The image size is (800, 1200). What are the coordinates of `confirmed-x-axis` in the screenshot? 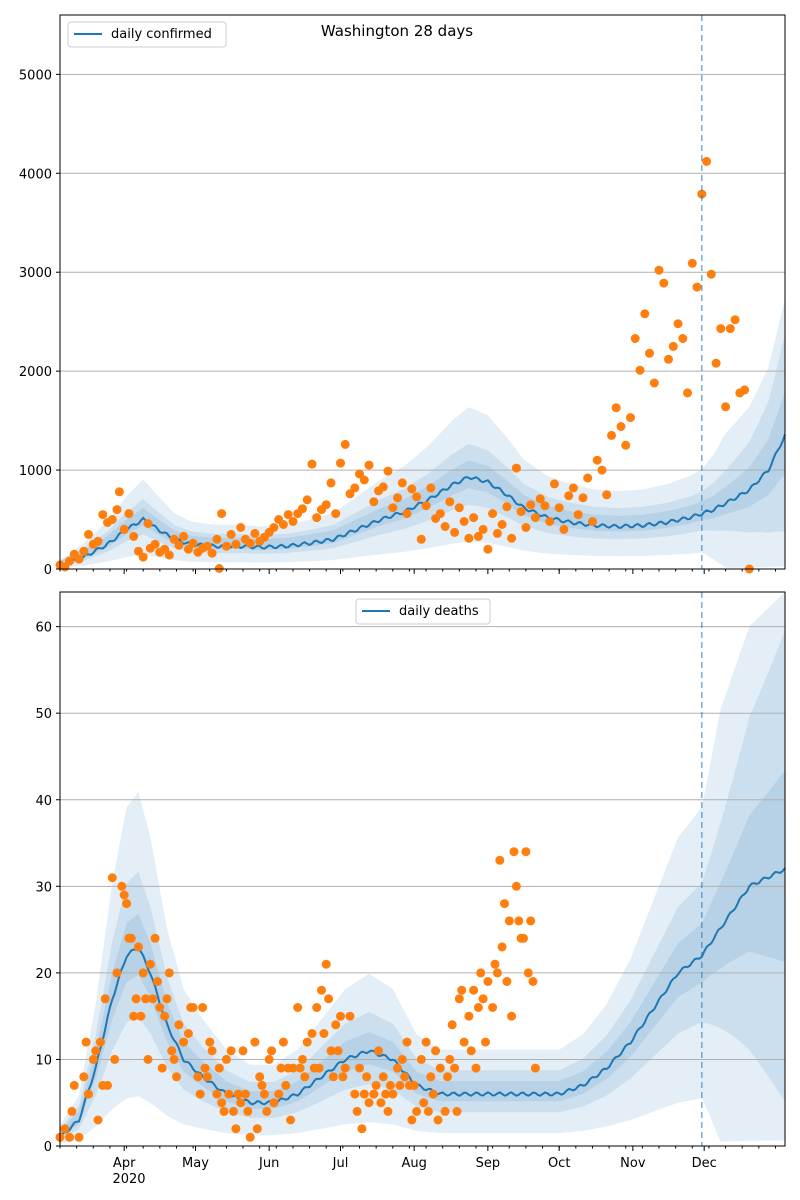 It's located at (417, 571).